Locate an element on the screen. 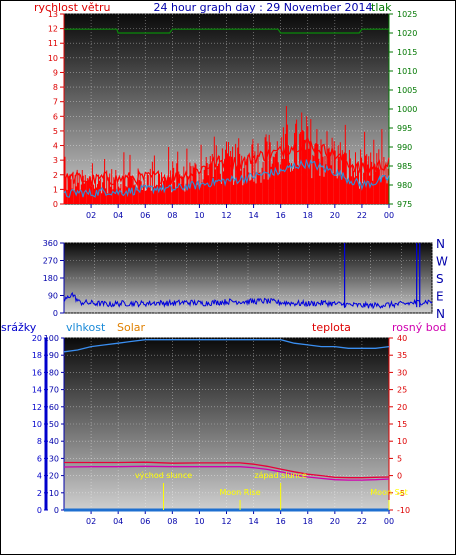  temp-tick-label: 35 is located at coordinates (402, 355).